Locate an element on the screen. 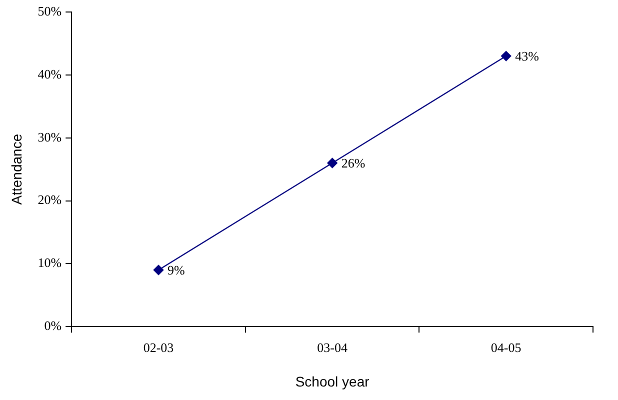 This screenshot has height=400, width=618. y-tick-label: 10% is located at coordinates (50, 262).